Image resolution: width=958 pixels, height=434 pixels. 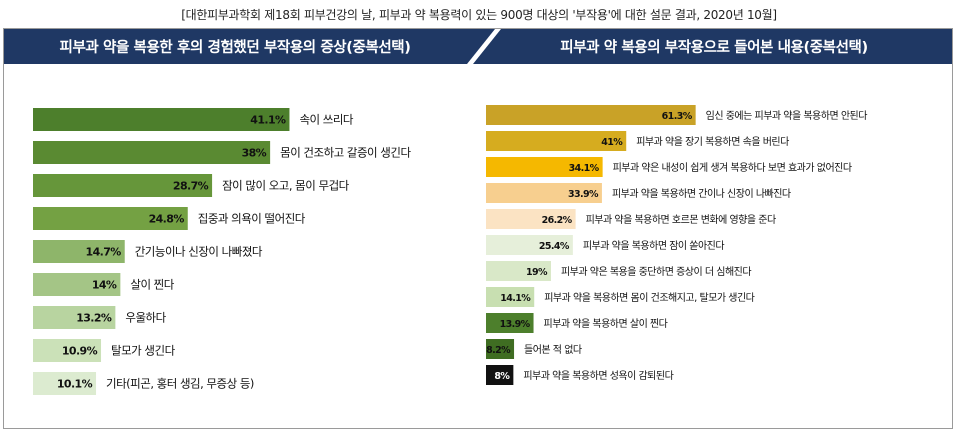 What do you see at coordinates (612, 142) in the screenshot?
I see `right-value-label-2: 41%` at bounding box center [612, 142].